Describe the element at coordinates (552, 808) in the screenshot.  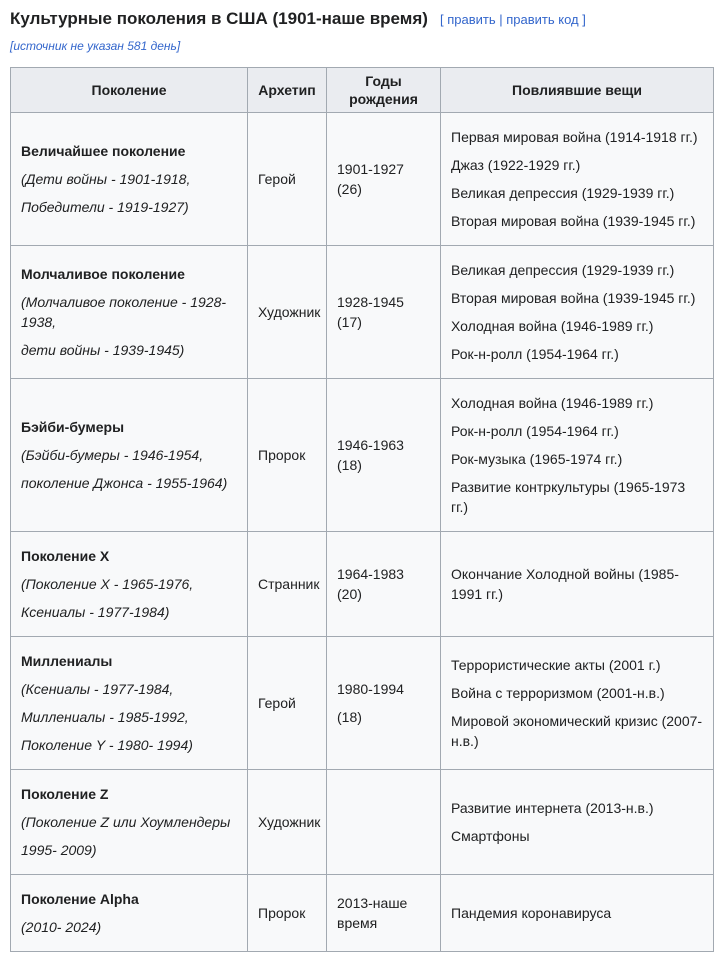
I see `influence-item: Развитие интернета (2013-н.в.)` at that location.